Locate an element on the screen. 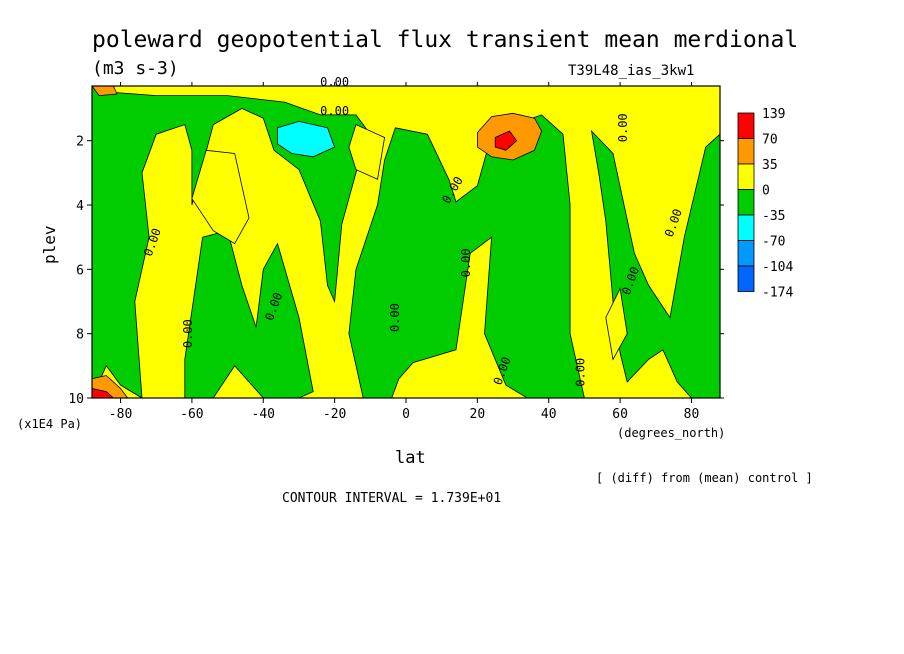 The height and width of the screenshot is (654, 904). x-tick-label: 60 is located at coordinates (620, 414).